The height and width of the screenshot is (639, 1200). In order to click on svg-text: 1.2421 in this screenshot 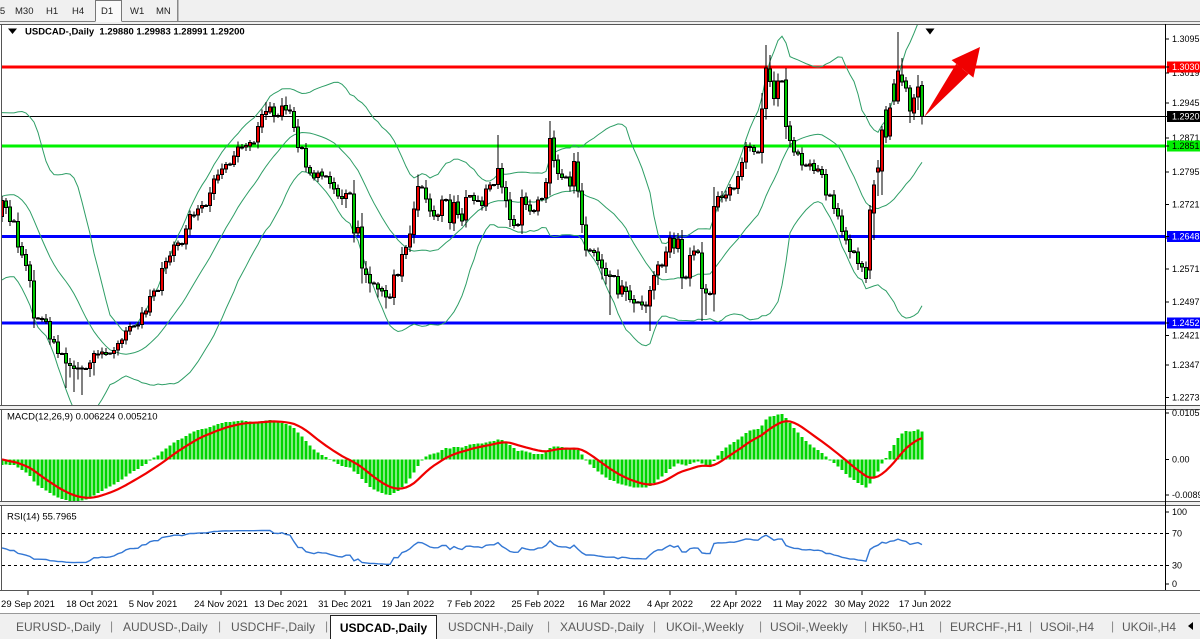, I will do `click(1186, 336)`.